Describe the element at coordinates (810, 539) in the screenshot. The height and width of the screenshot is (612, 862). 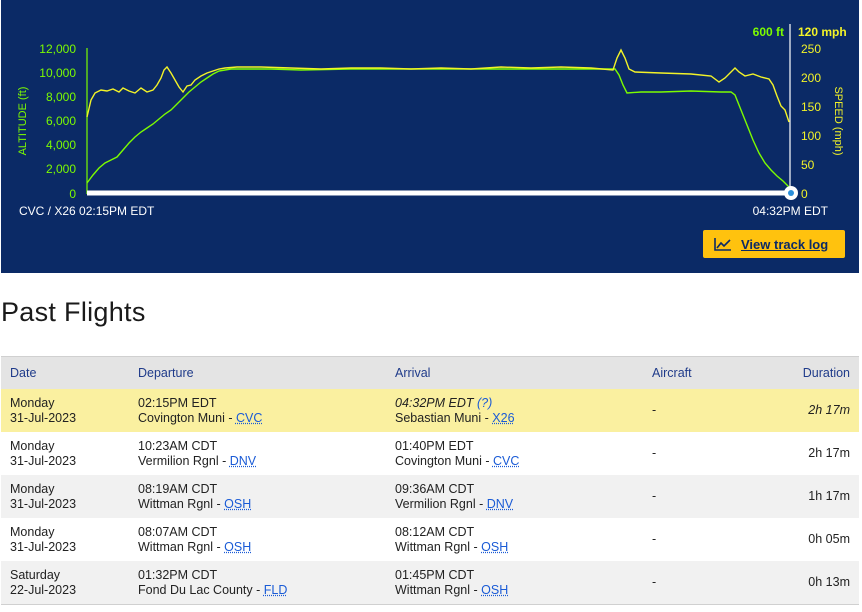
I see `duration-cell: 0h 05m` at that location.